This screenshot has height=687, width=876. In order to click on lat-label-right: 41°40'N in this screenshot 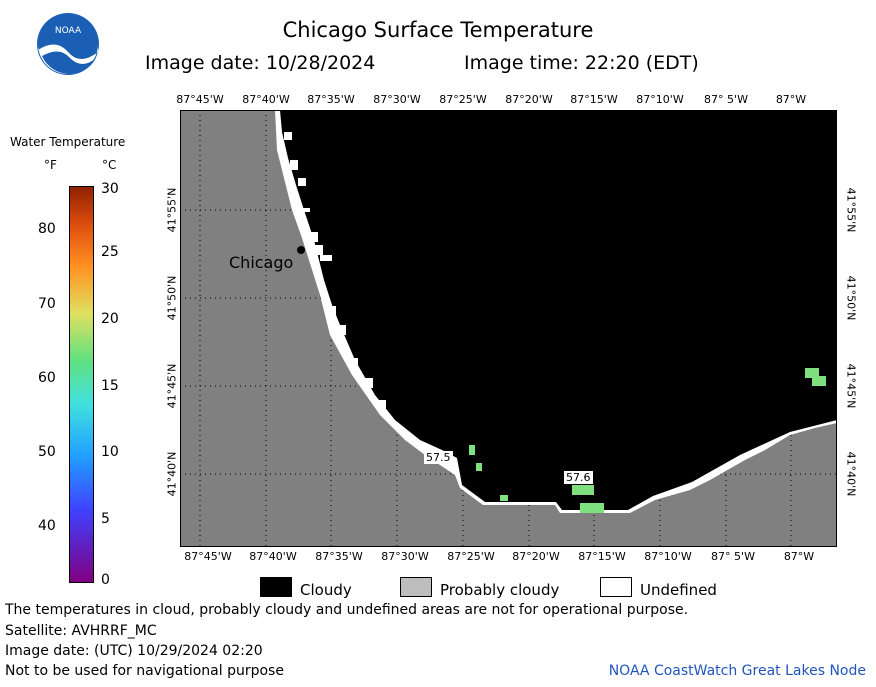, I will do `click(851, 474)`.